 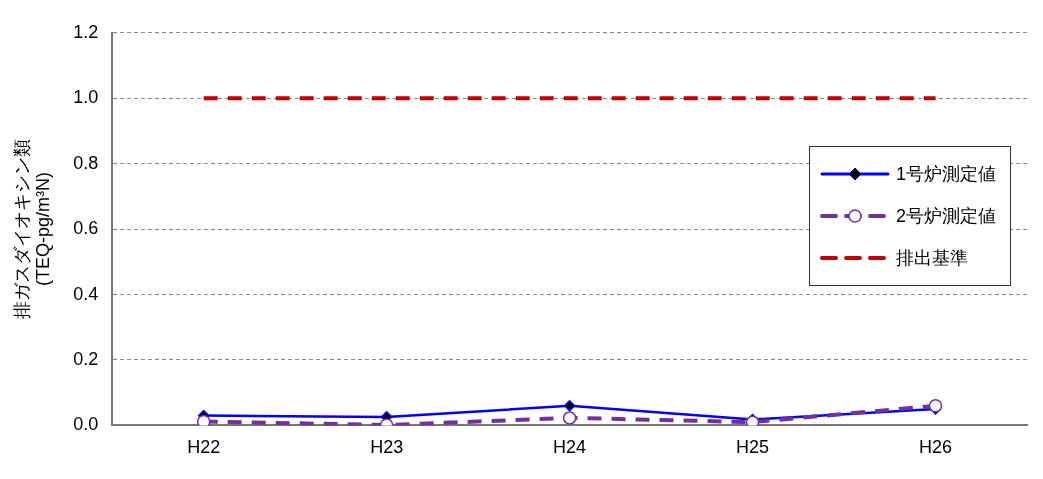 I want to click on x-tick-label: H22, so click(x=204, y=447).